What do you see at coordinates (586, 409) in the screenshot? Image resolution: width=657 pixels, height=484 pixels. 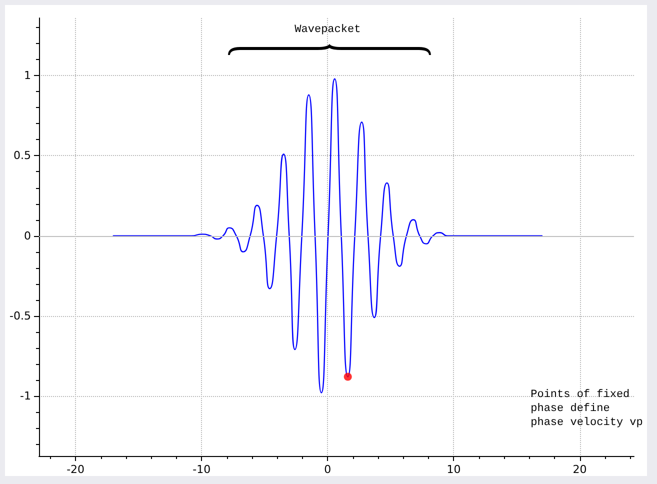 I see `annotation: Points of fixed phase define phase velocity vp` at bounding box center [586, 409].